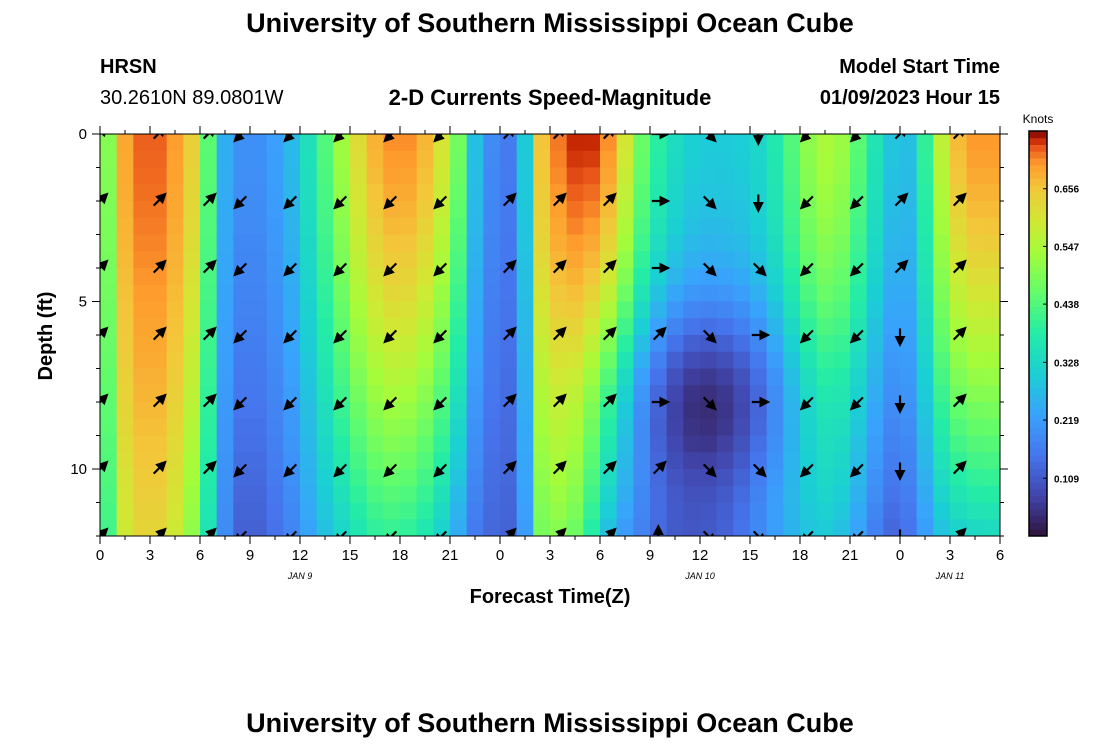  Describe the element at coordinates (128, 67) in the screenshot. I see `station-name: HRSN` at that location.